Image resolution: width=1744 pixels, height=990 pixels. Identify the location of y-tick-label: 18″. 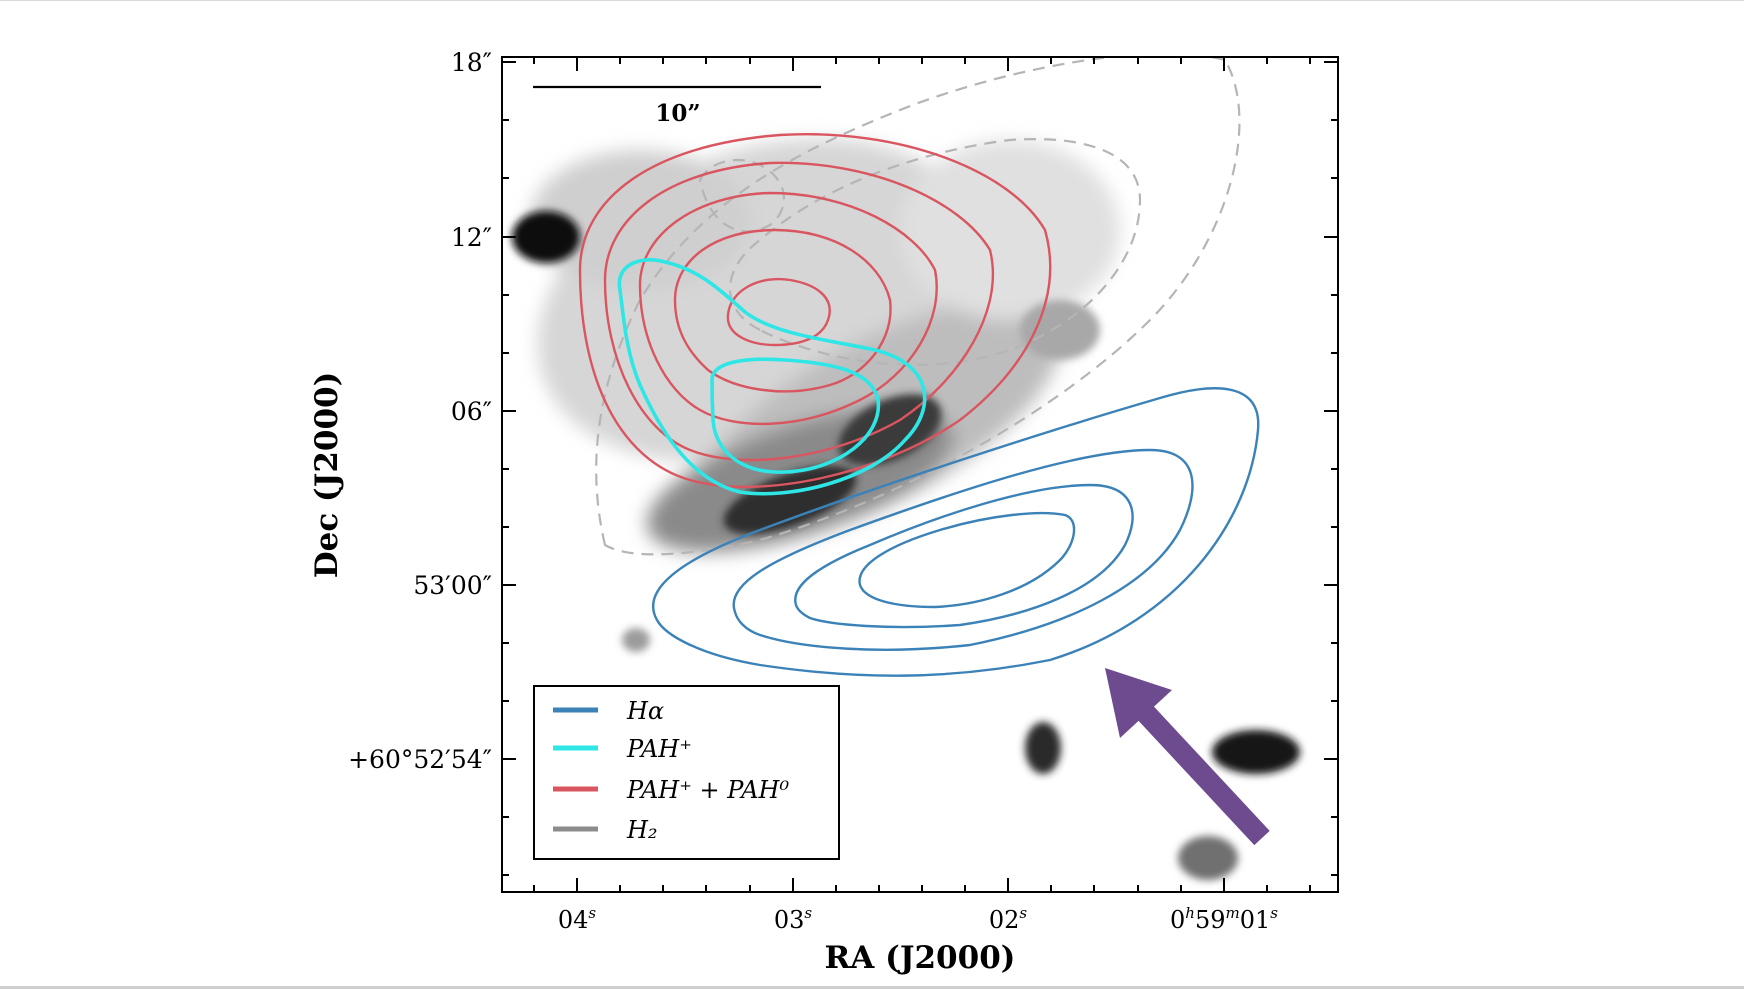
(471, 62).